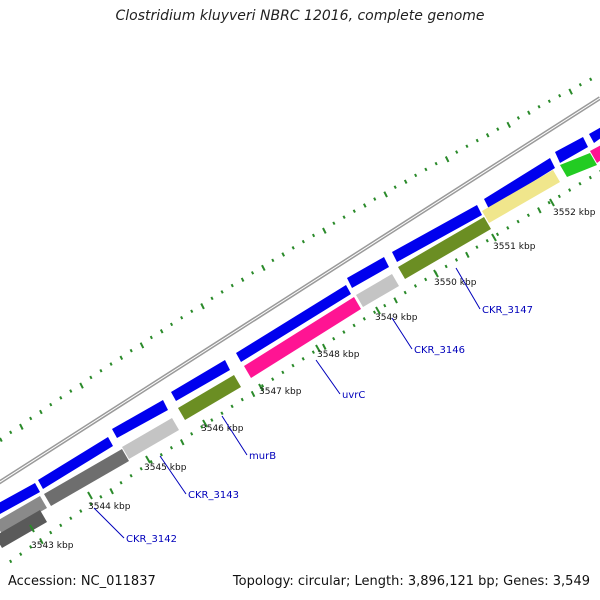 The image size is (600, 600). Describe the element at coordinates (262, 456) in the screenshot. I see `gene-label-murB: murB` at that location.